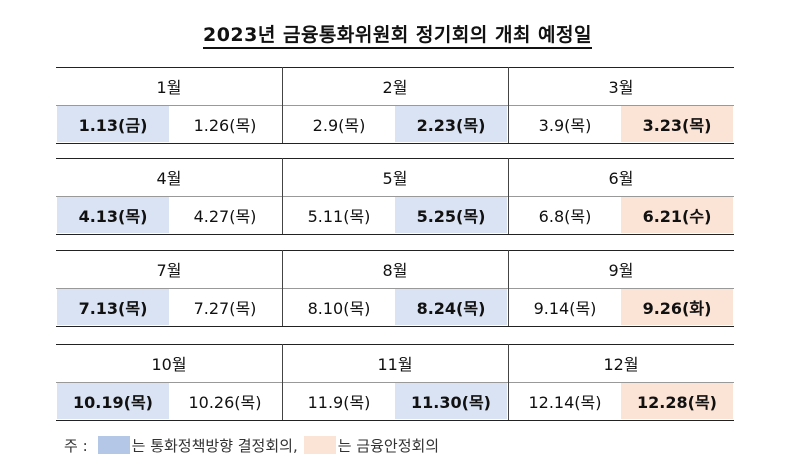 The width and height of the screenshot is (795, 471). What do you see at coordinates (225, 308) in the screenshot?
I see `meeting-date: 7.27(목)` at bounding box center [225, 308].